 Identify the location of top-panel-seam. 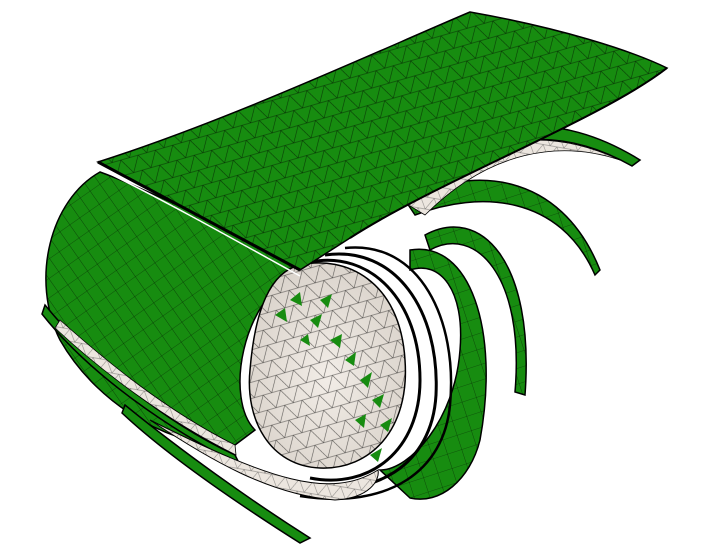
(201, 223).